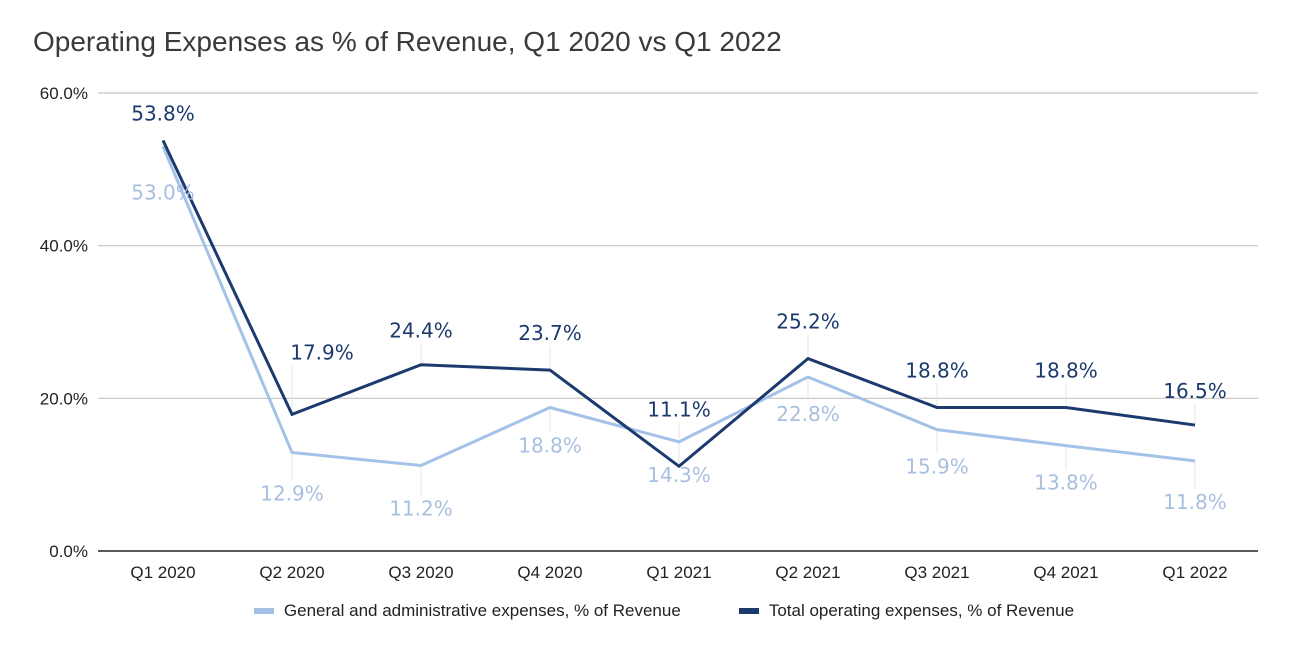  What do you see at coordinates (163, 192) in the screenshot?
I see `data-label-ga: 53.0%` at bounding box center [163, 192].